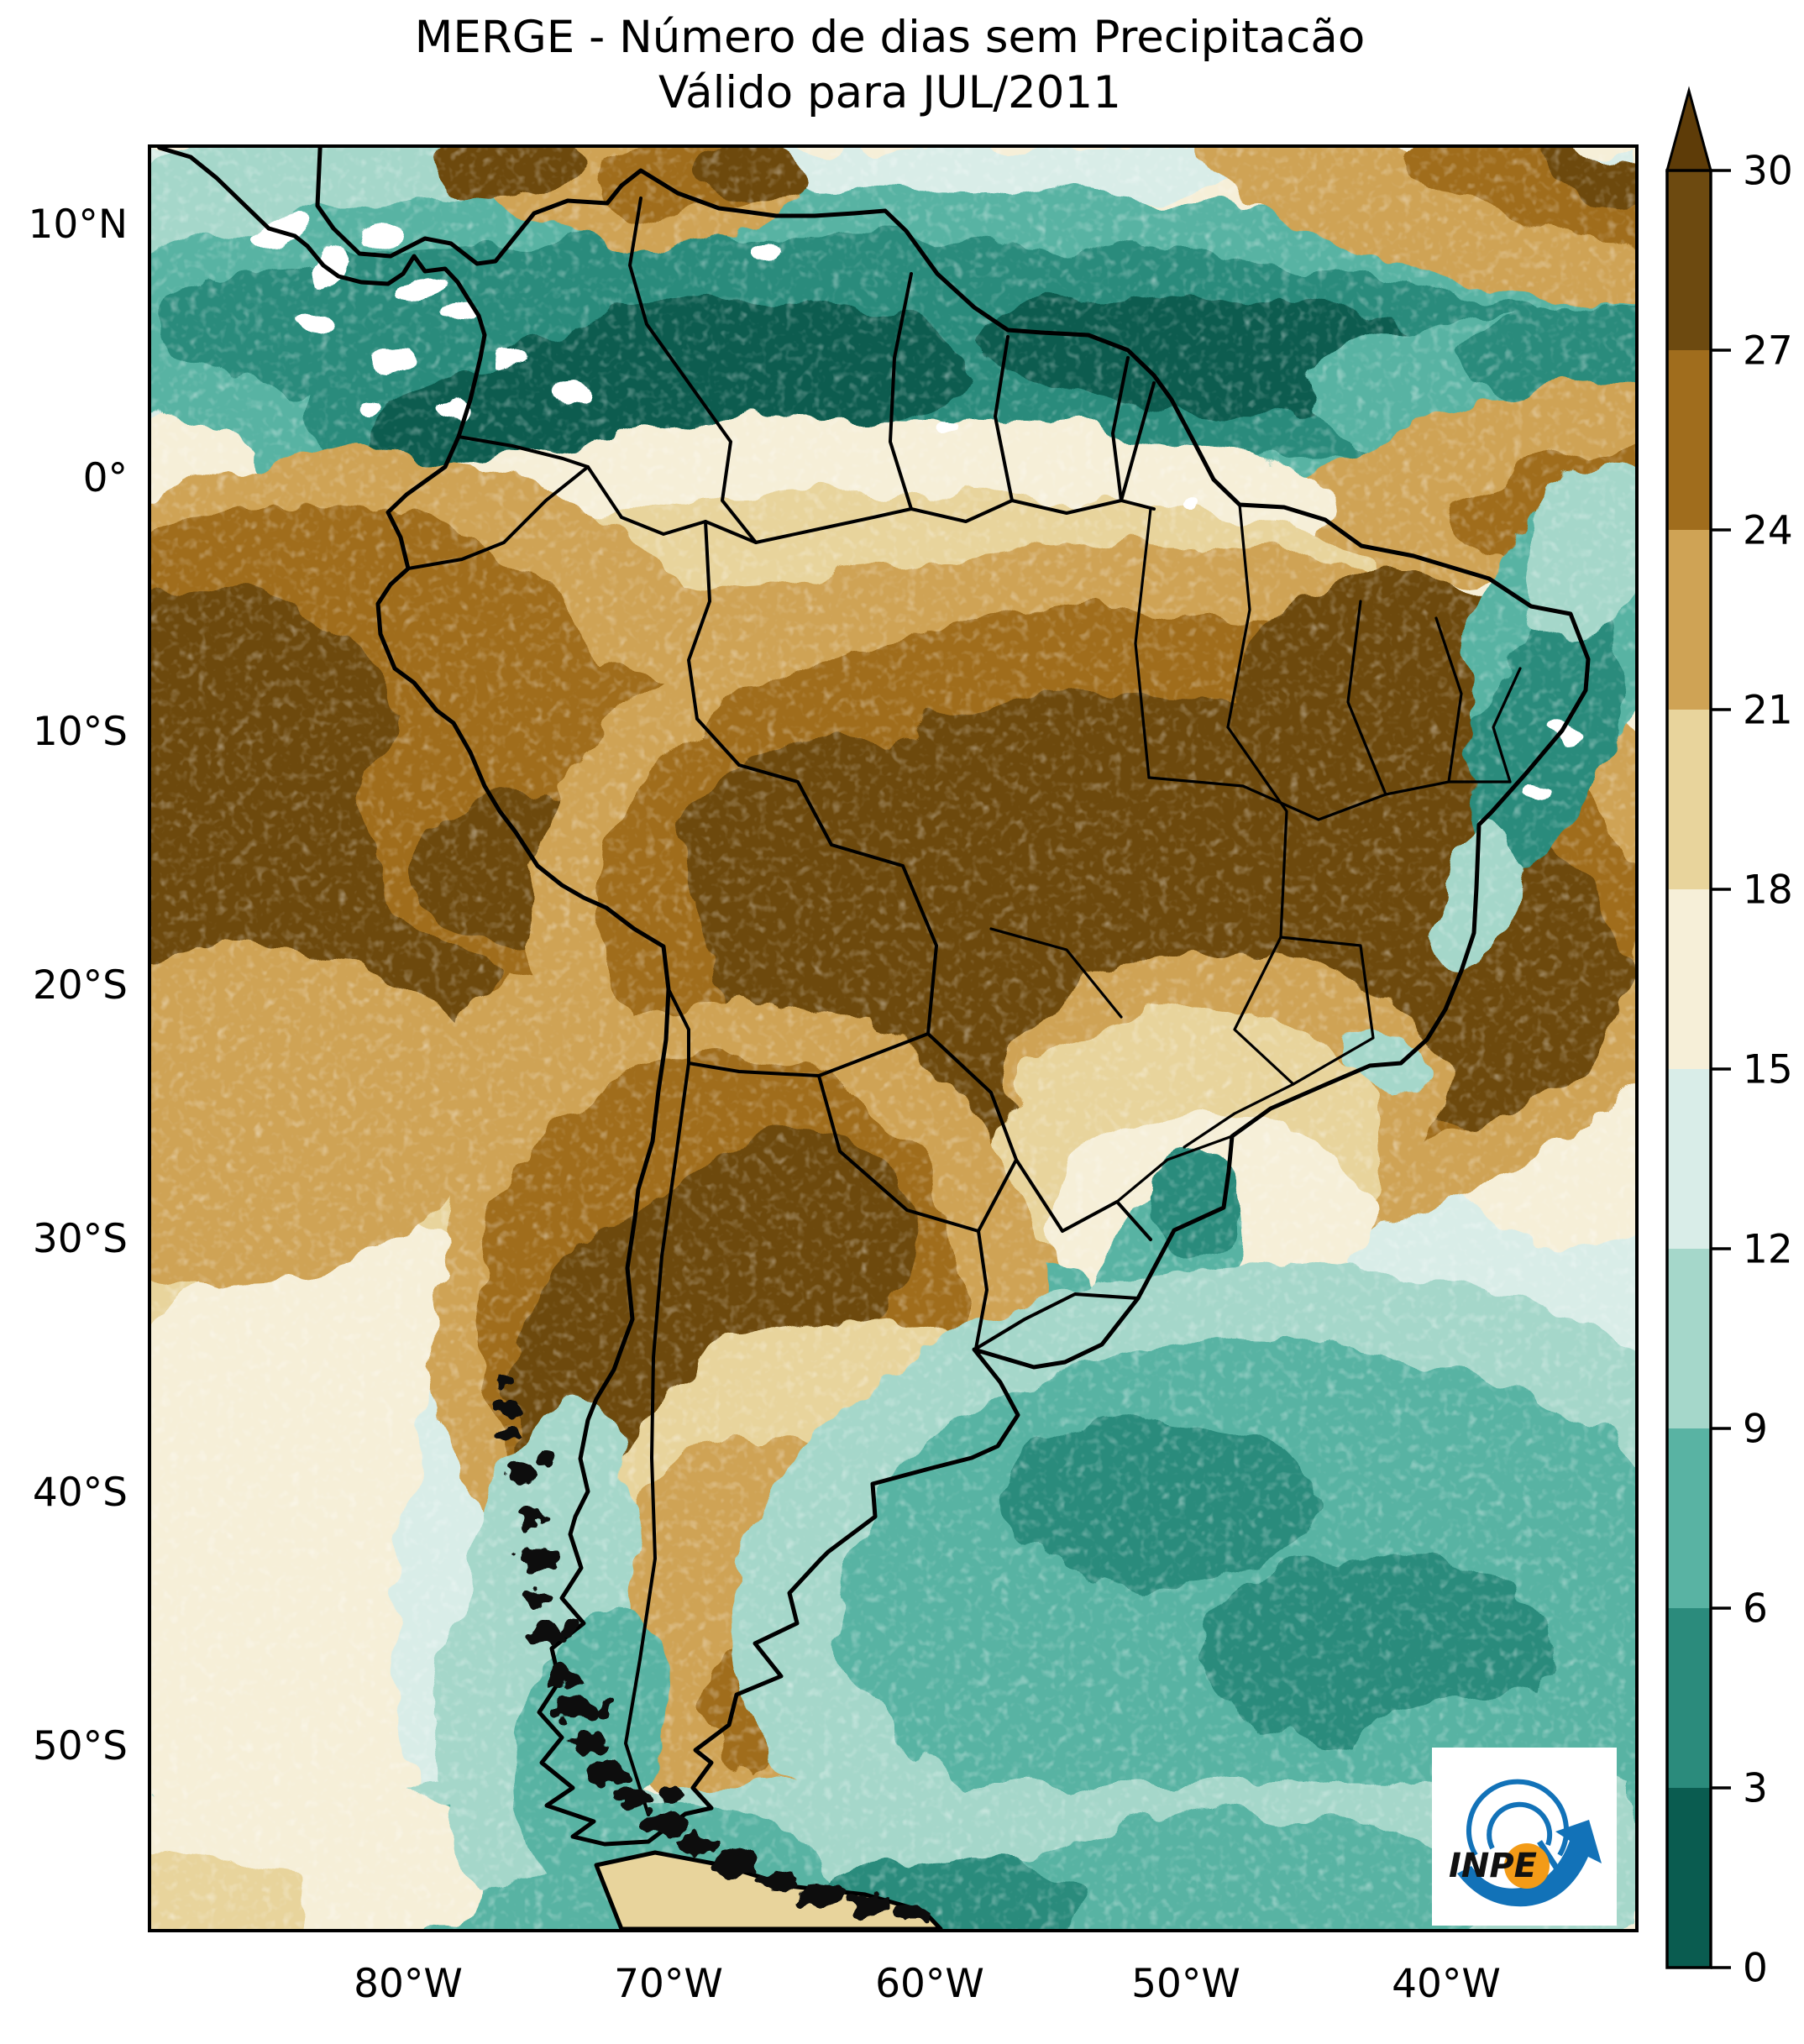 The height and width of the screenshot is (2044, 1804). Describe the element at coordinates (1689, 1069) in the screenshot. I see `colorbar-segments` at that location.